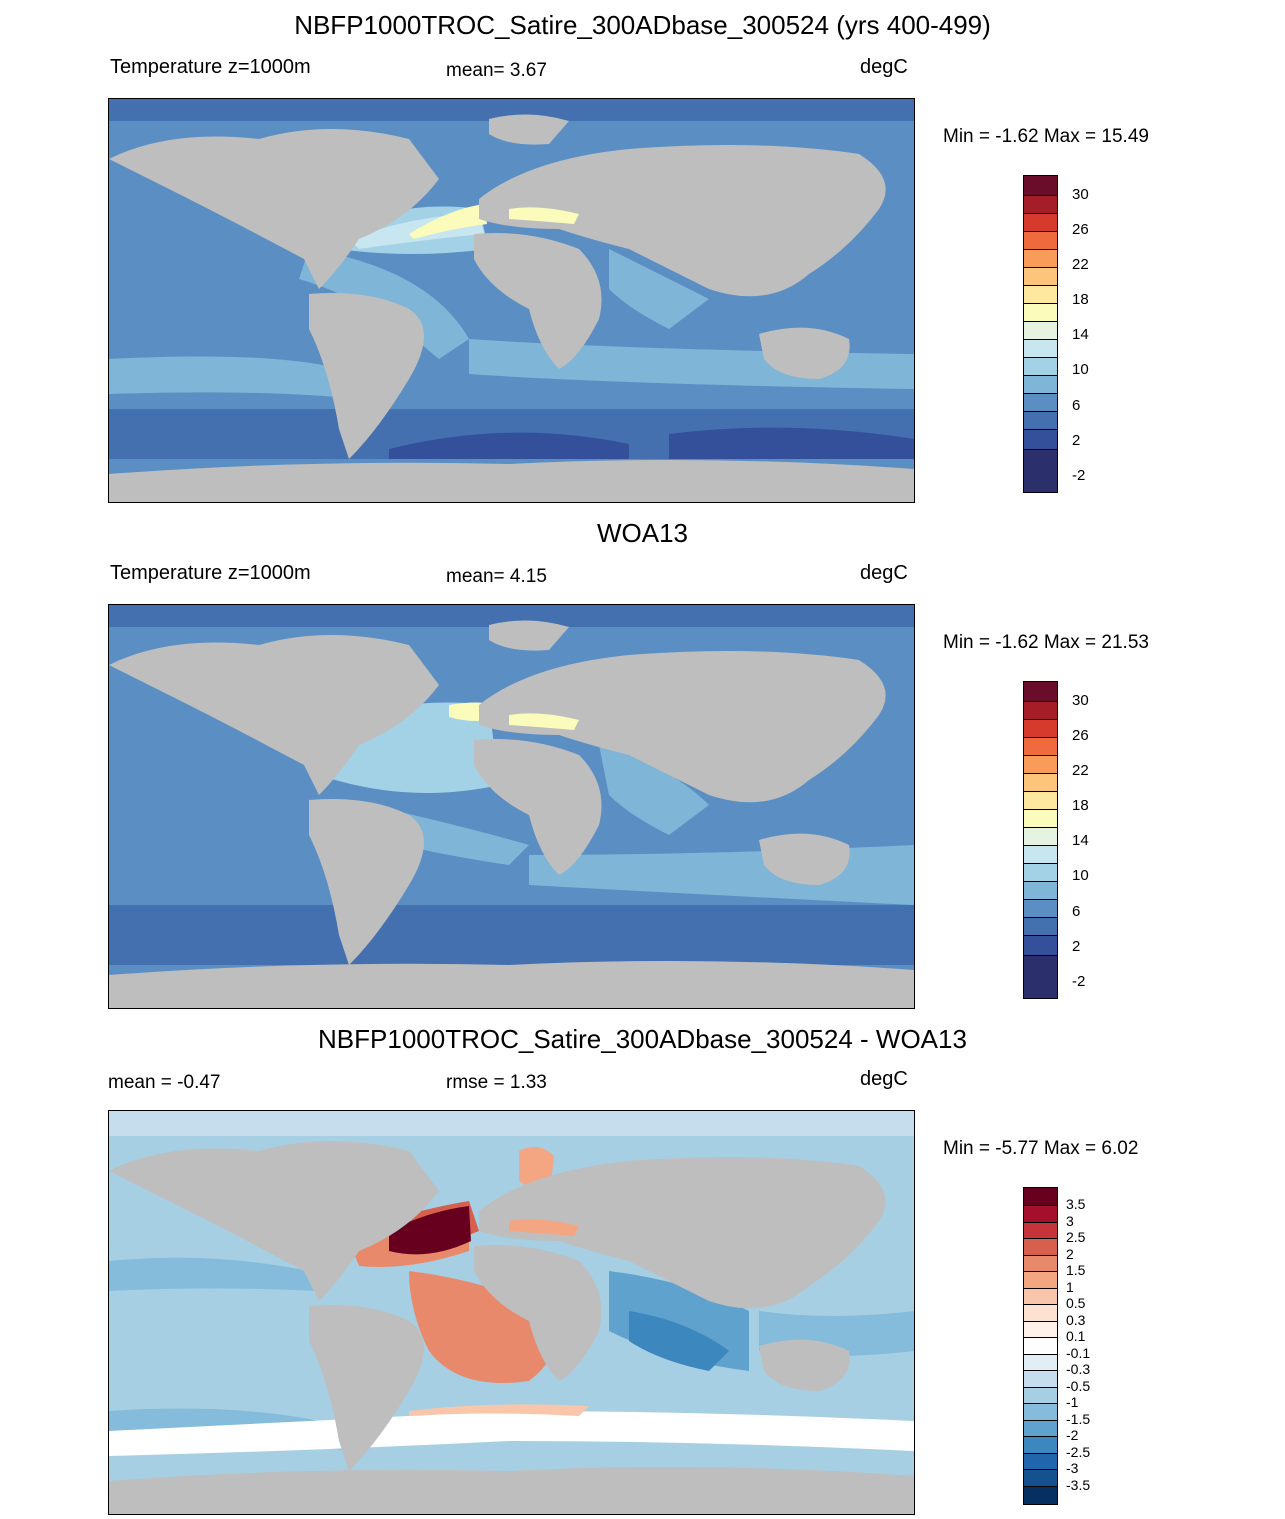 This screenshot has height=1519, width=1285. I want to click on panel3-colorbar-tick: -1.5, so click(1078, 1419).